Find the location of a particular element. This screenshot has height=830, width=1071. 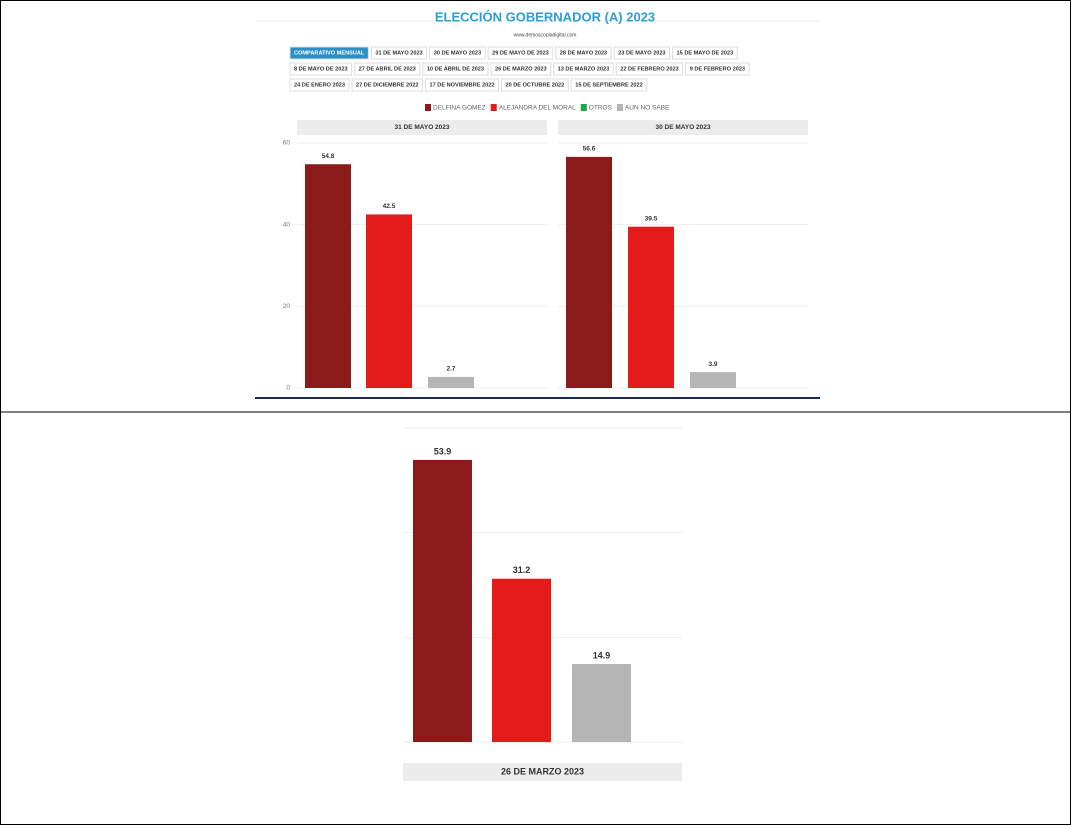

value-label: 2.7 is located at coordinates (450, 369).